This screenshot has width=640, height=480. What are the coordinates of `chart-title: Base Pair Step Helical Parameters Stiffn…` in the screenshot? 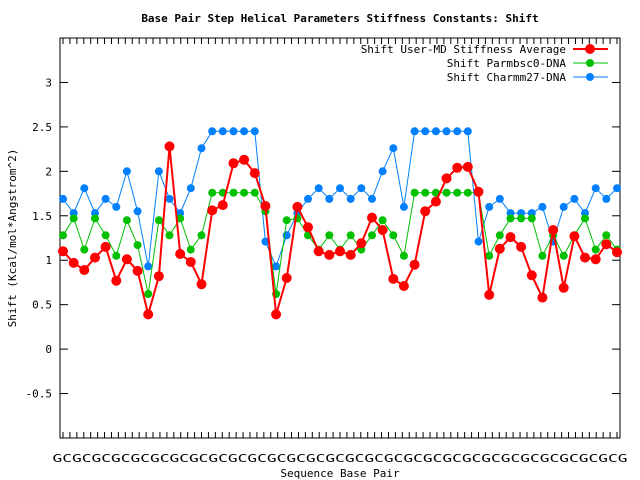 It's located at (339, 18).